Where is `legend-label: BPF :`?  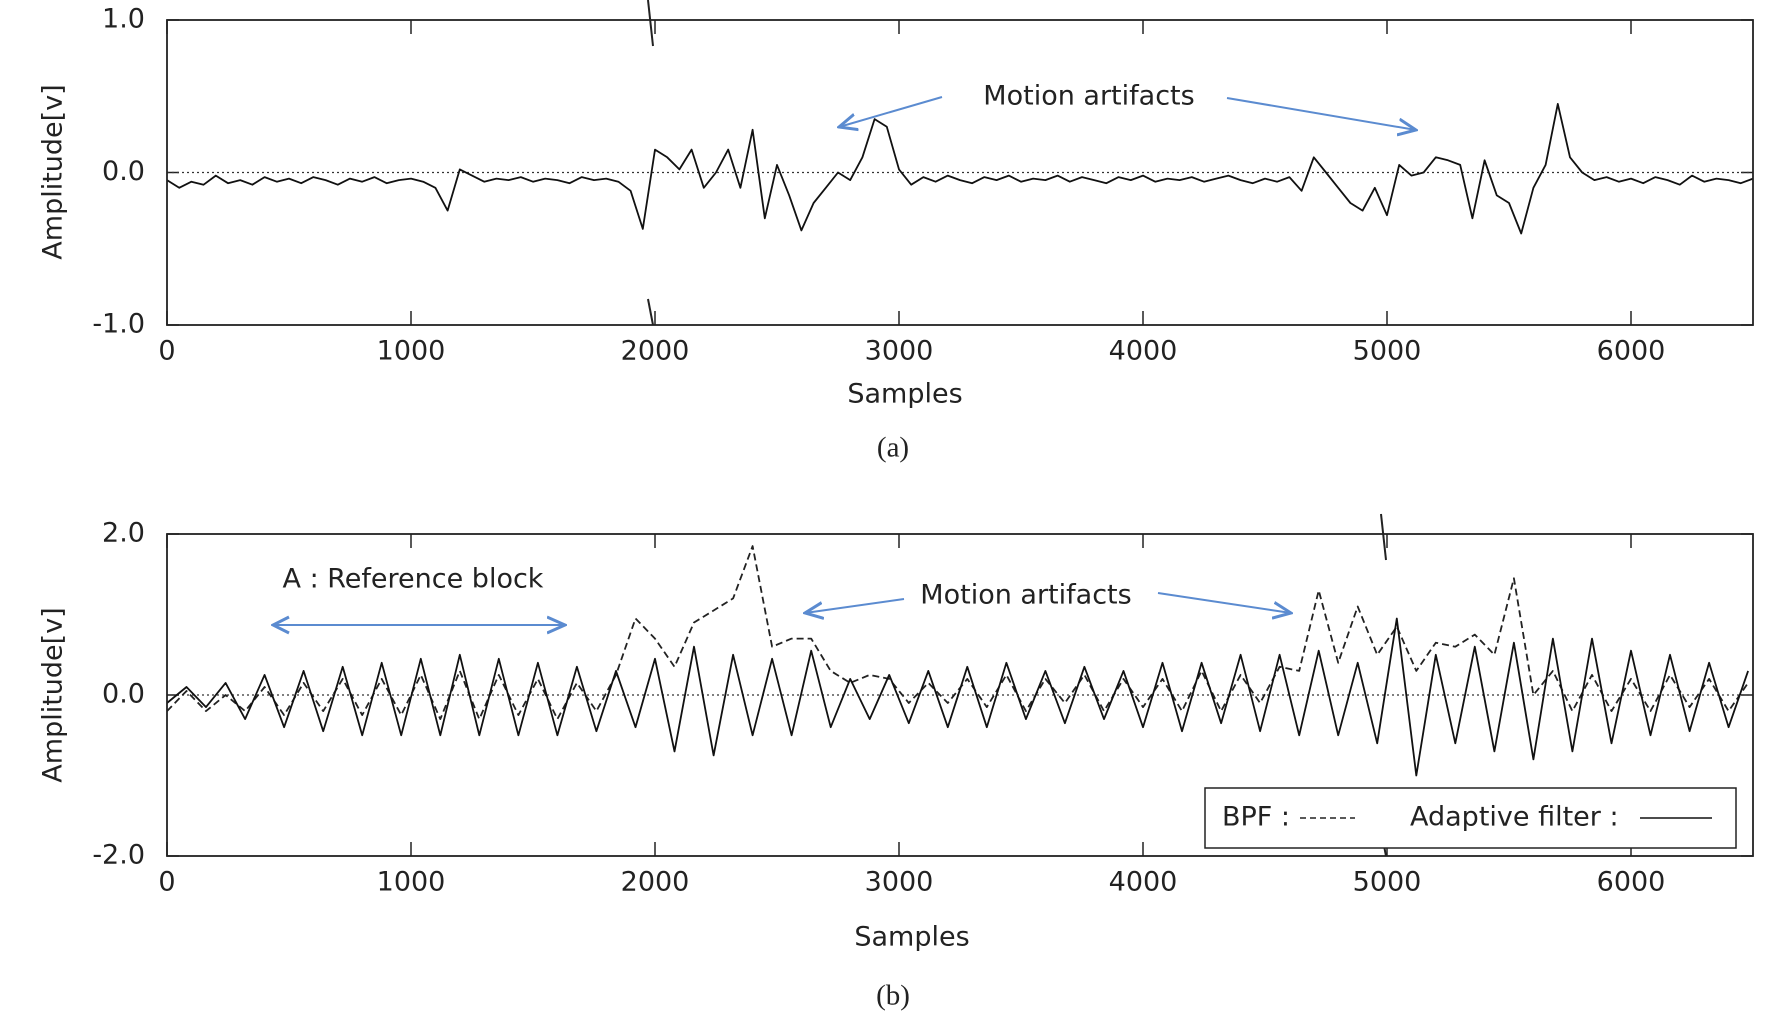 legend-label: BPF : is located at coordinates (1256, 817).